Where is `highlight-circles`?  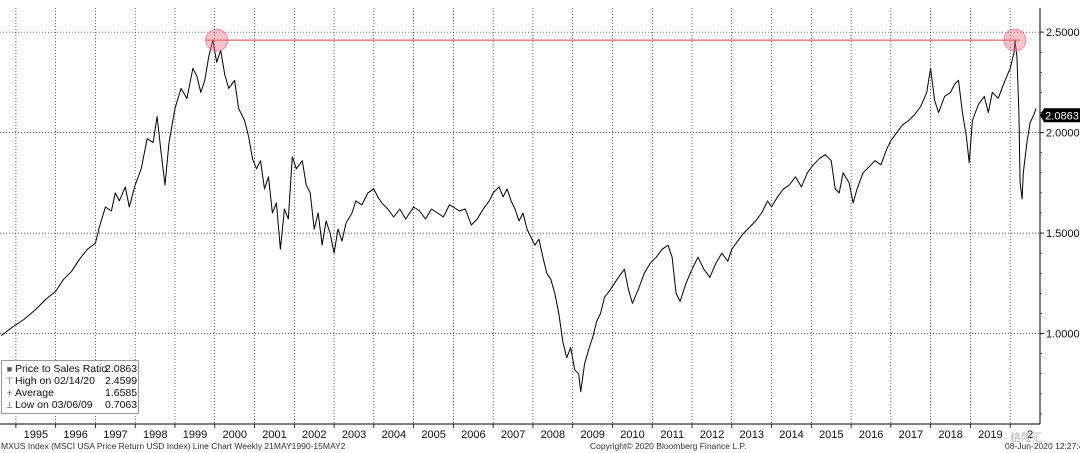 highlight-circles is located at coordinates (616, 40).